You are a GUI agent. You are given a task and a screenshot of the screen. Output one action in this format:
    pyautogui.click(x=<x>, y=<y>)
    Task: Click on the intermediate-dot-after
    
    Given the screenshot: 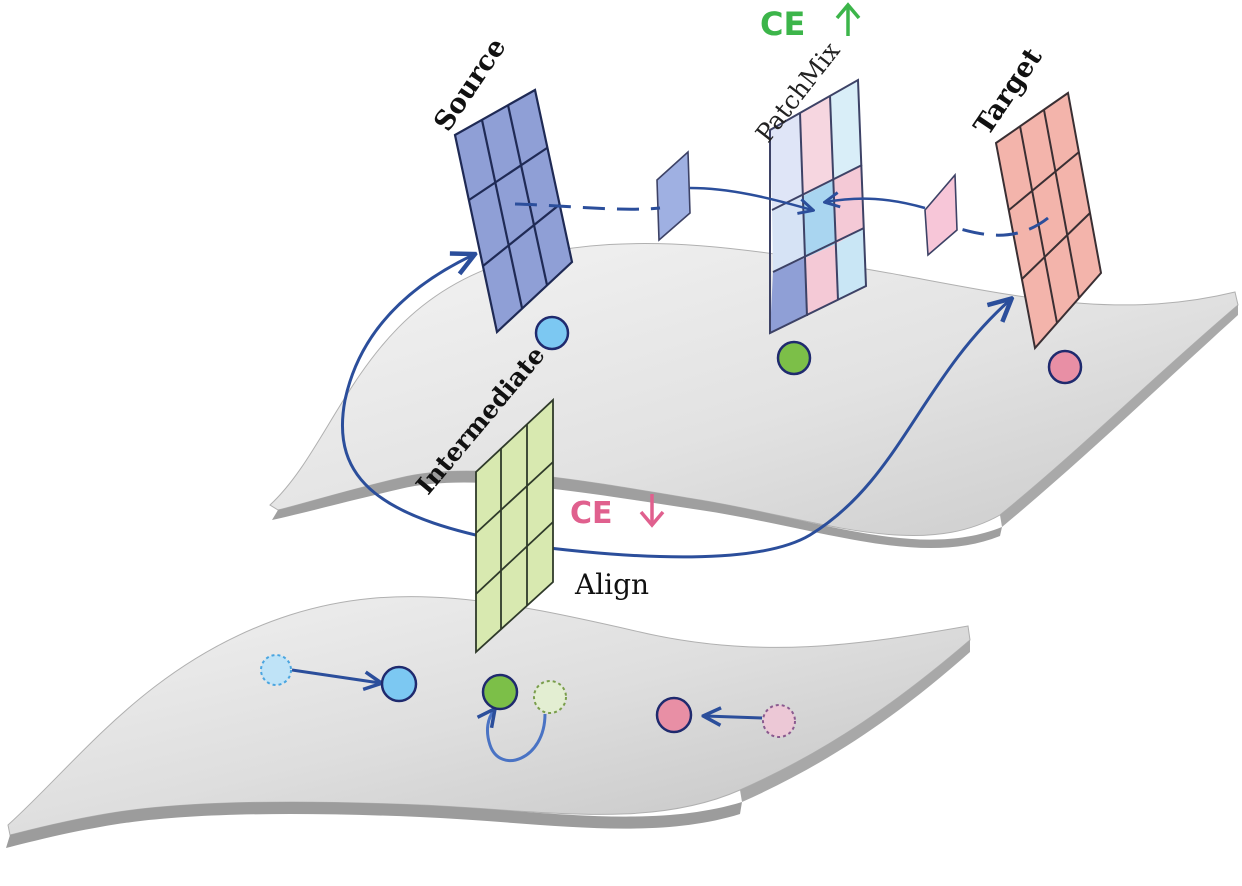 What is the action you would take?
    pyautogui.click(x=500, y=692)
    